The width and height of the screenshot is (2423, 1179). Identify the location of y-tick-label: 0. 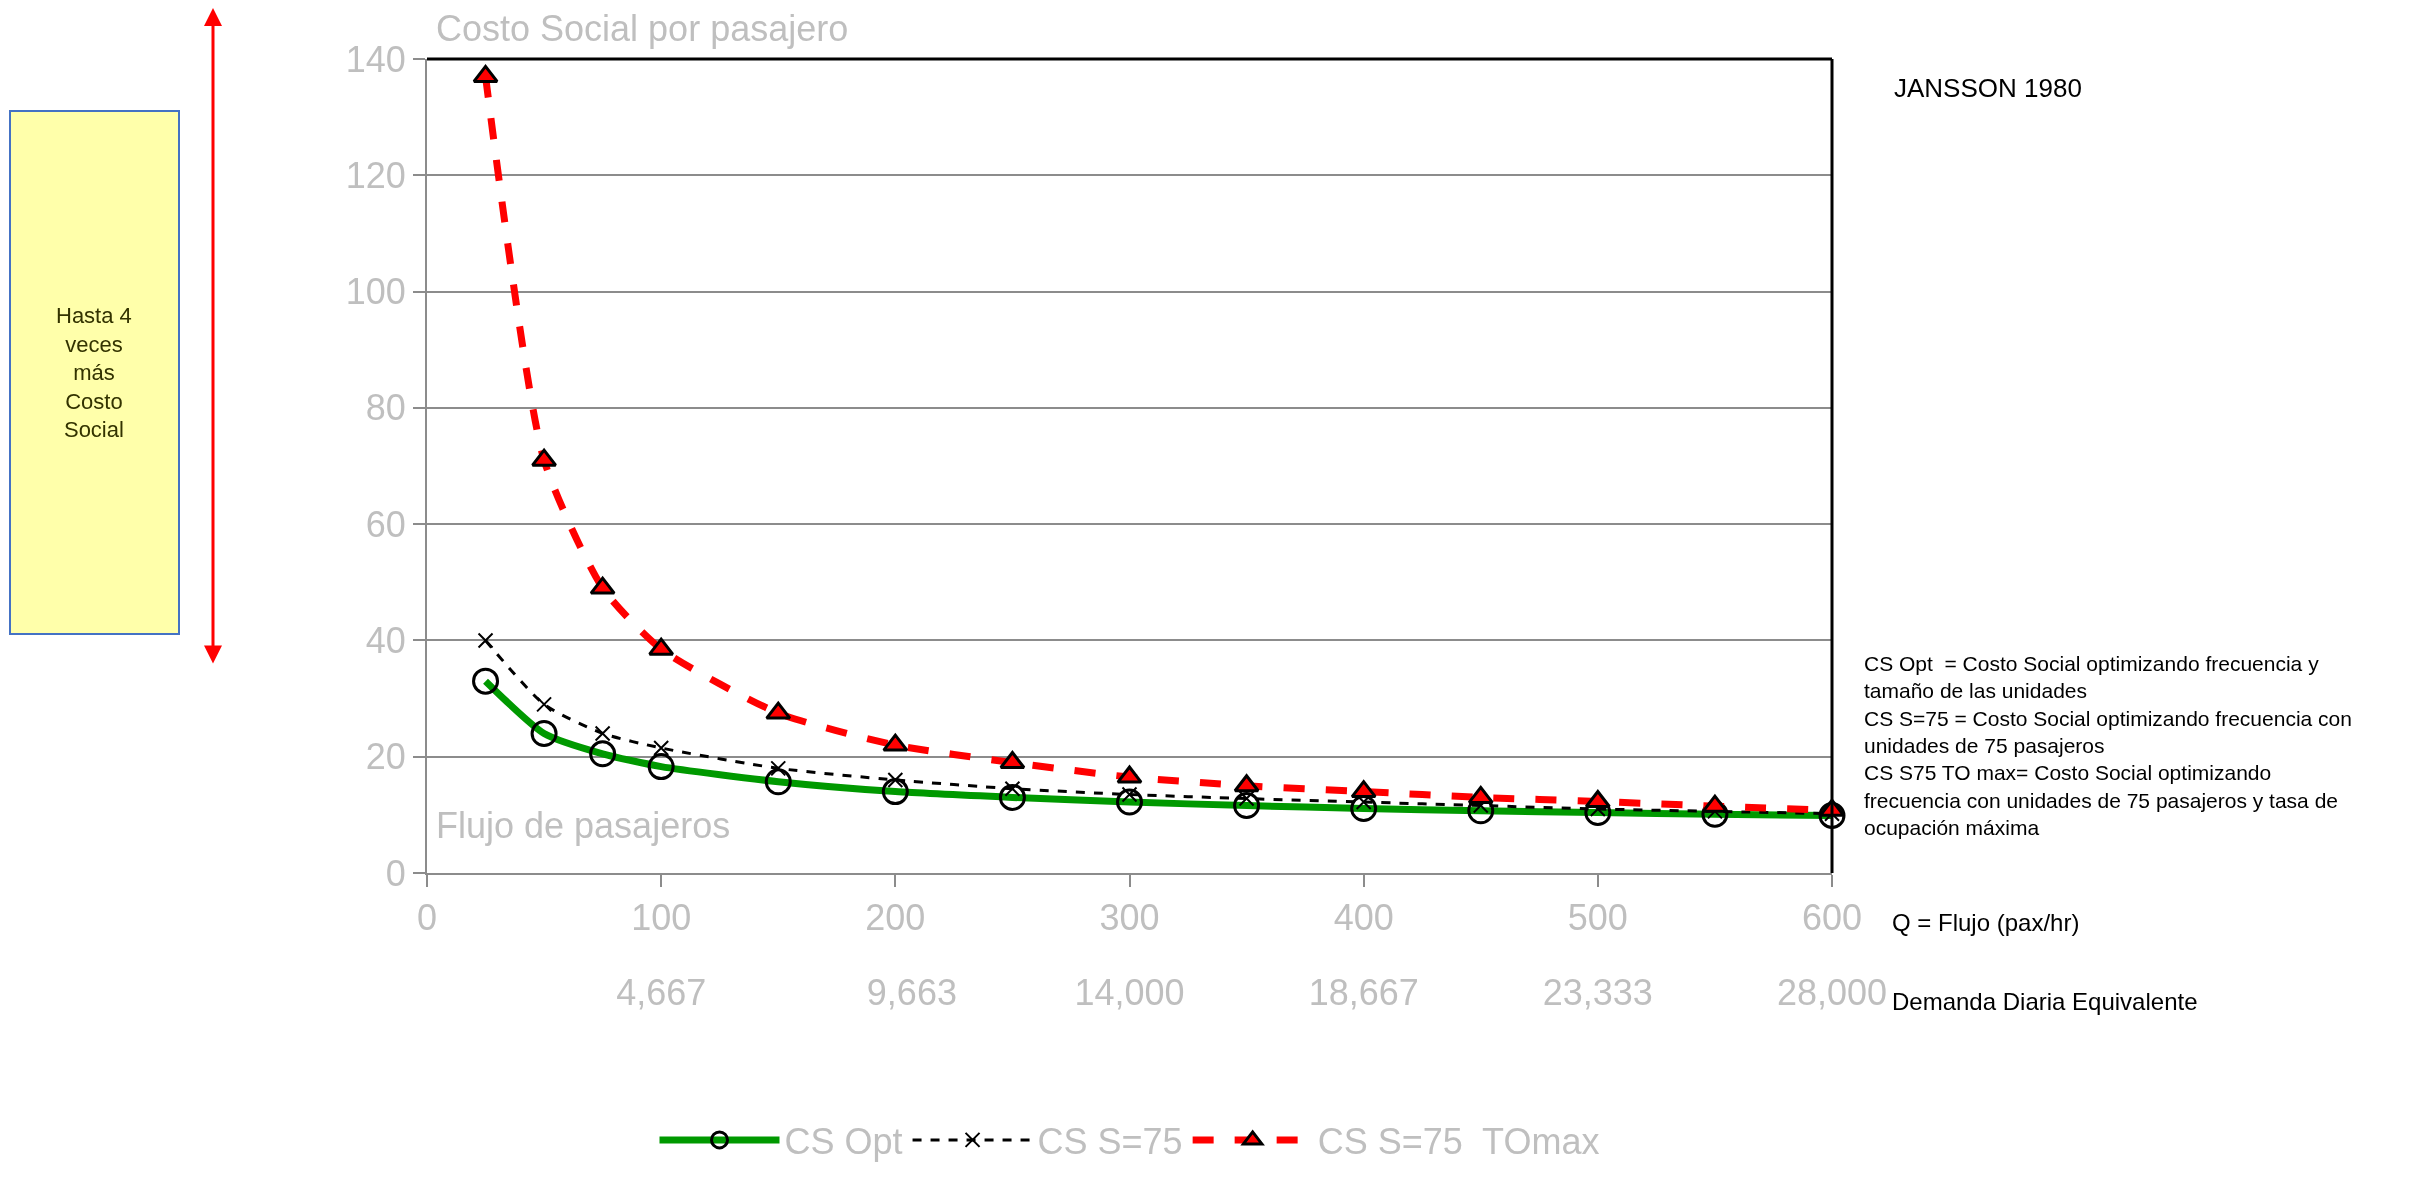
(395, 873).